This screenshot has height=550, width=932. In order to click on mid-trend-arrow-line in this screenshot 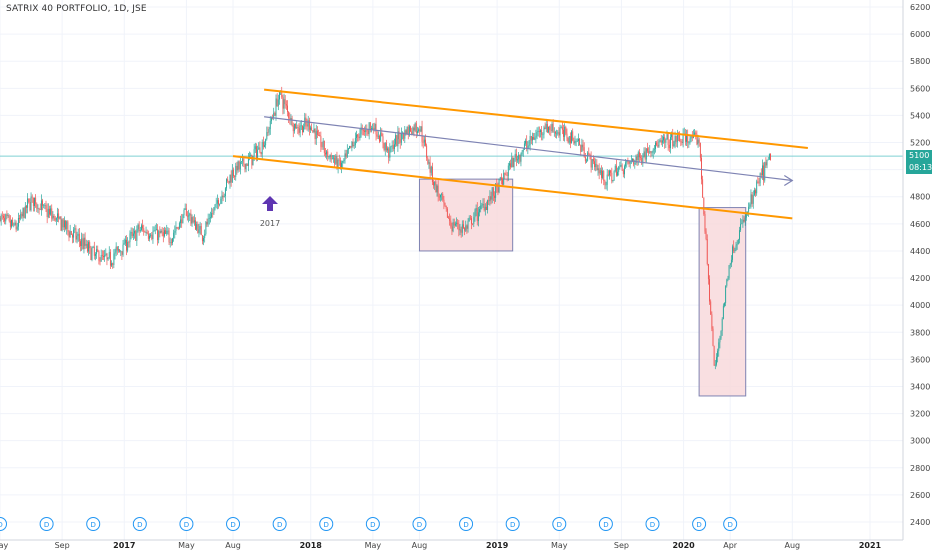, I will do `click(528, 149)`.